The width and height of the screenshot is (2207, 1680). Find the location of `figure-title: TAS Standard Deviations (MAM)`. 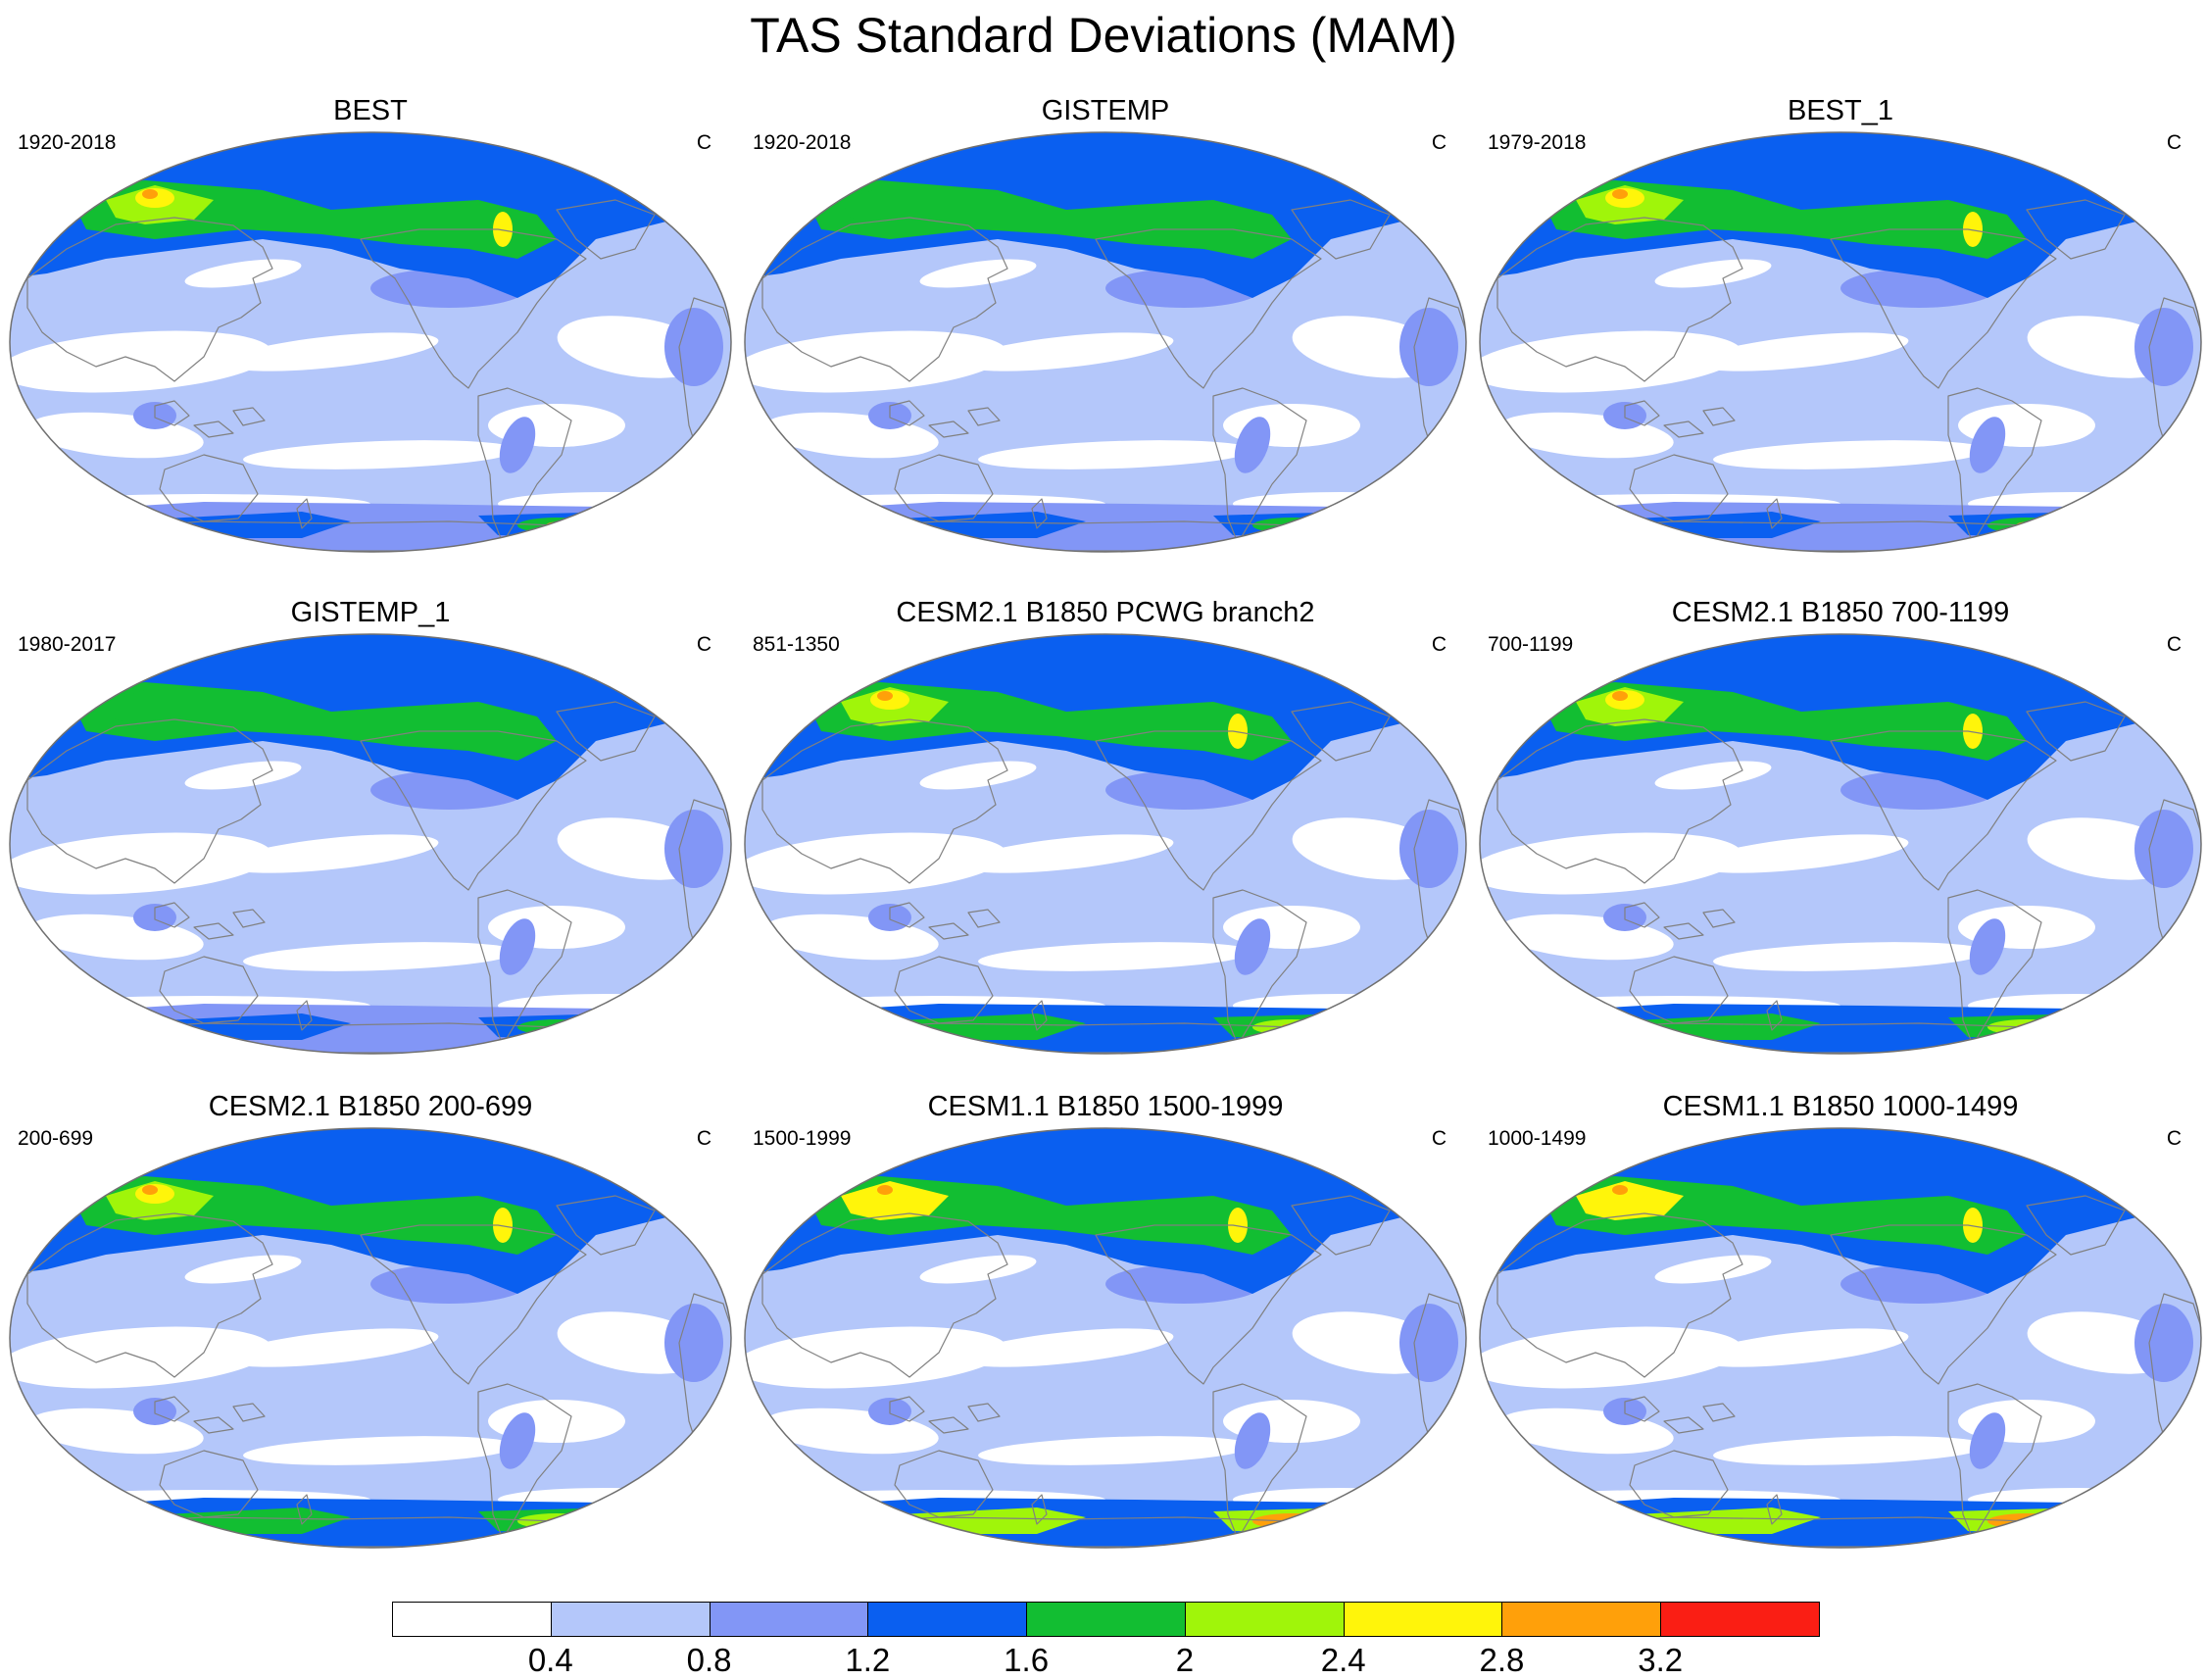

figure-title: TAS Standard Deviations (MAM) is located at coordinates (1103, 35).